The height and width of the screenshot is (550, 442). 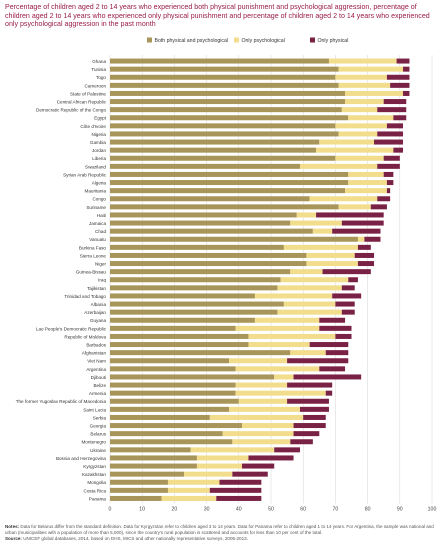 I want to click on category-label: Ukraine, so click(x=98, y=450).